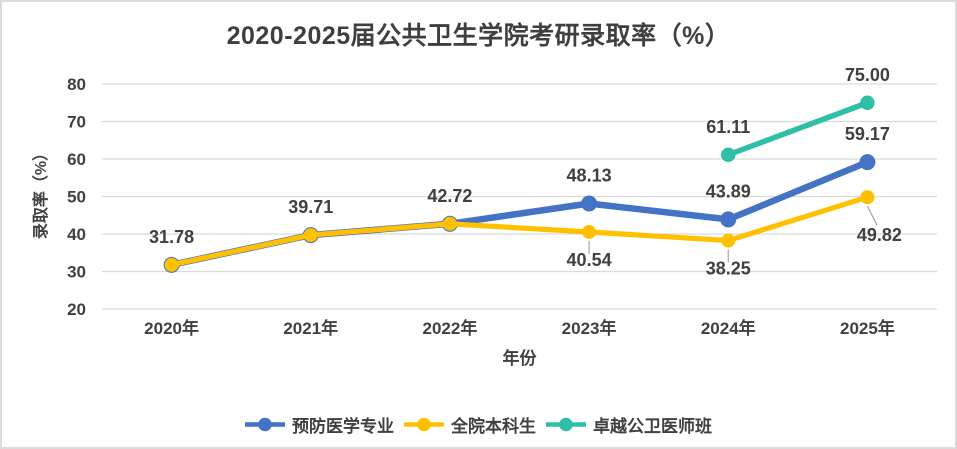  What do you see at coordinates (76, 234) in the screenshot?
I see `y-tick-label: 40` at bounding box center [76, 234].